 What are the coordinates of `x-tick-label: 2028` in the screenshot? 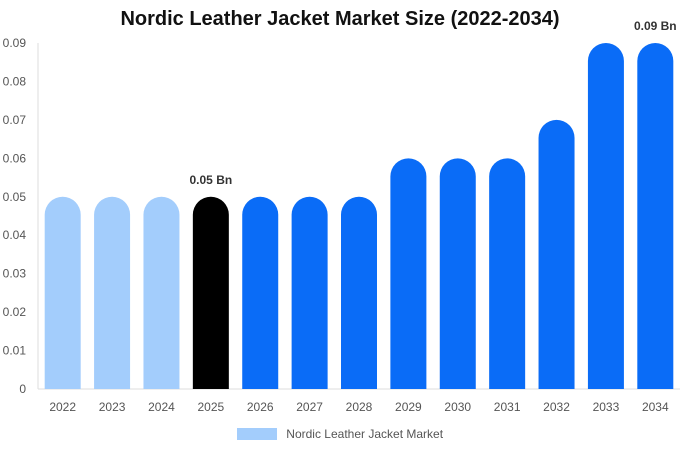 It's located at (359, 407).